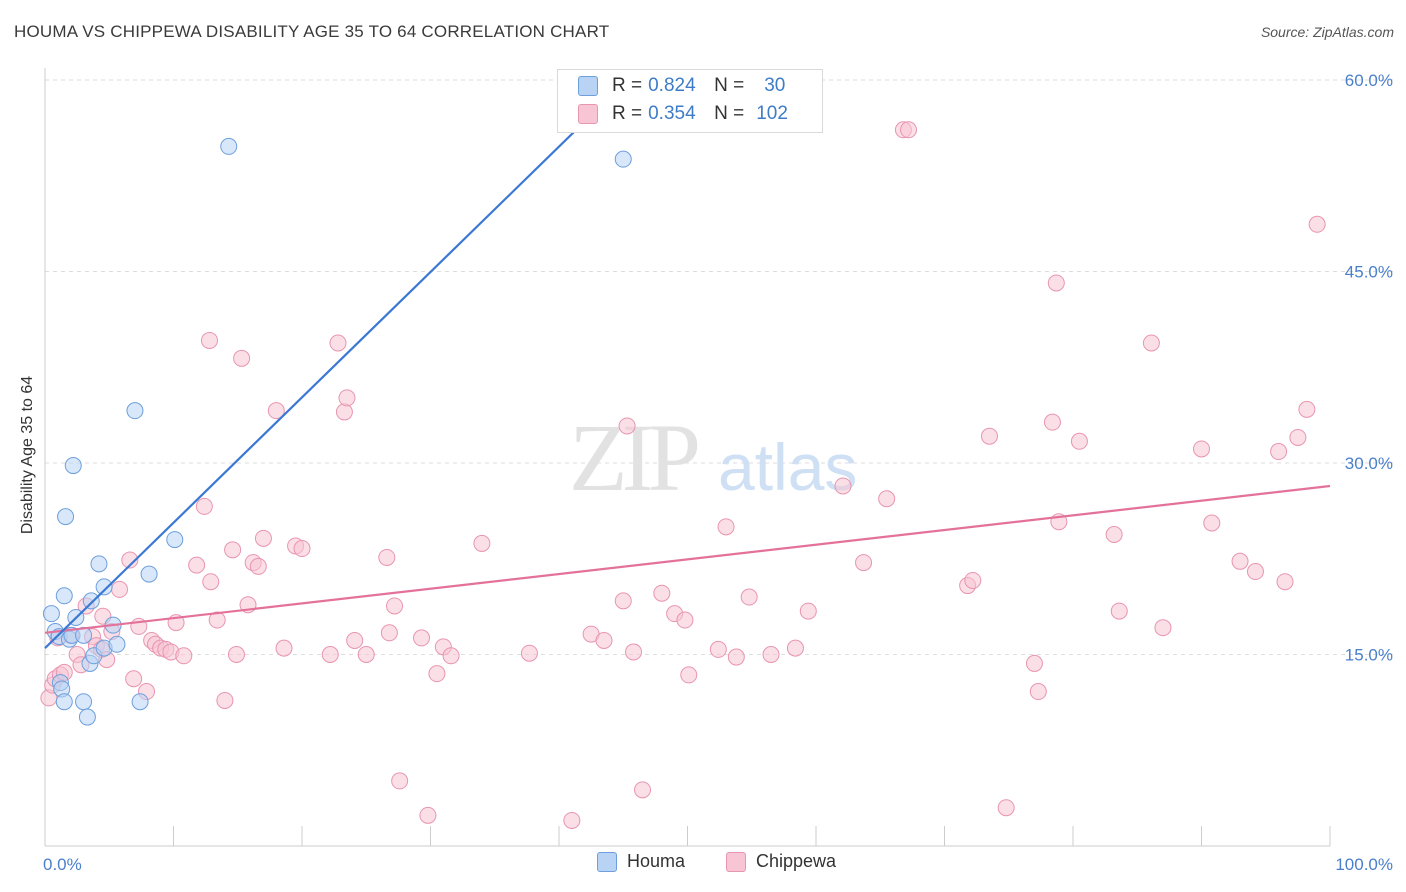  What do you see at coordinates (683, 114) in the screenshot?
I see `legend-row-chippewa: R = 0.354 N = 102` at bounding box center [683, 114].